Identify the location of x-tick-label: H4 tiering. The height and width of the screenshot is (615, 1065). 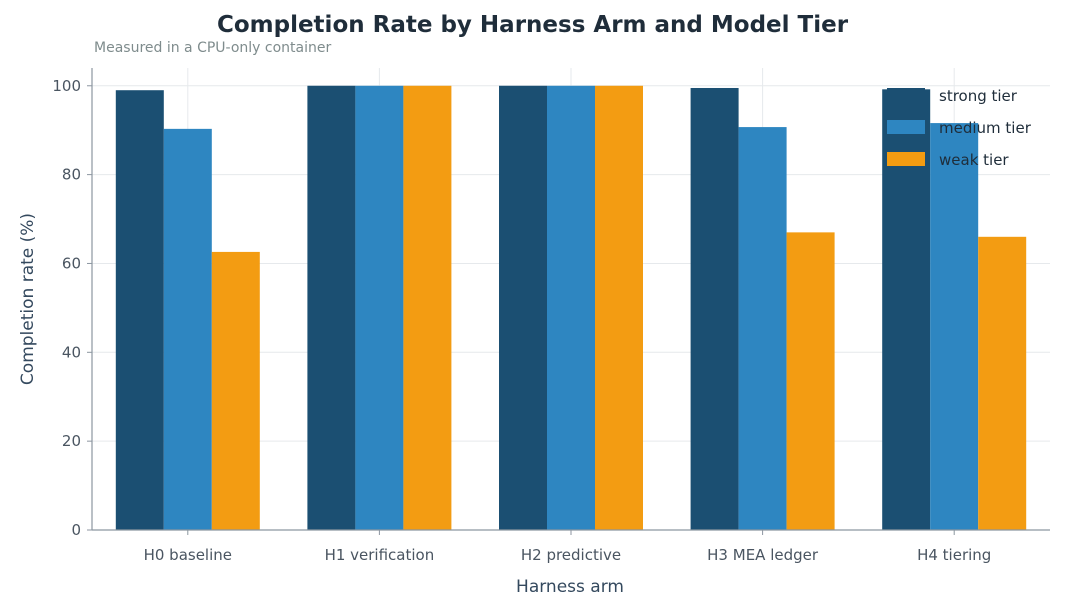
(954, 555).